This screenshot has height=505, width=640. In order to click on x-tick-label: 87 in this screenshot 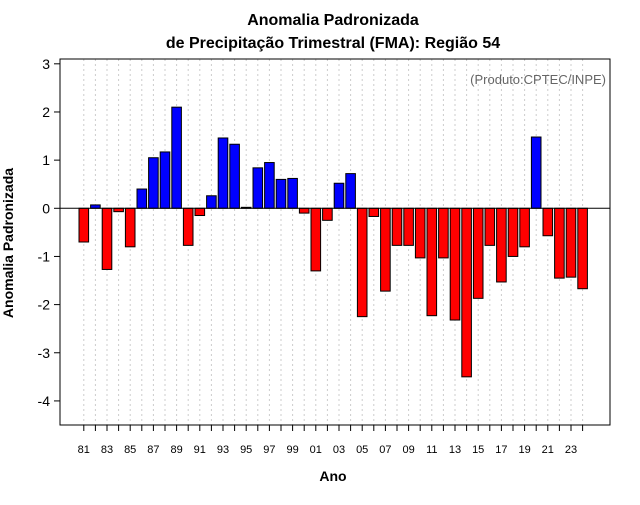, I will do `click(153, 450)`.